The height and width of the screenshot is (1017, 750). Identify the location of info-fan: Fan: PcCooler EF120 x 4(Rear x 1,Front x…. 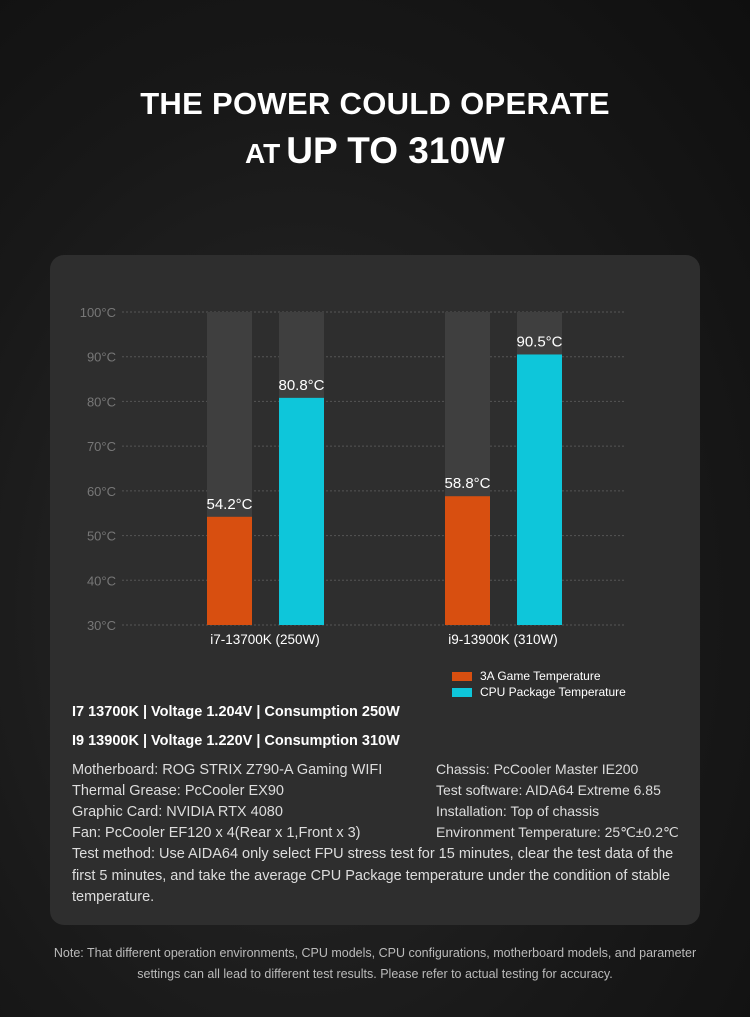
(216, 833).